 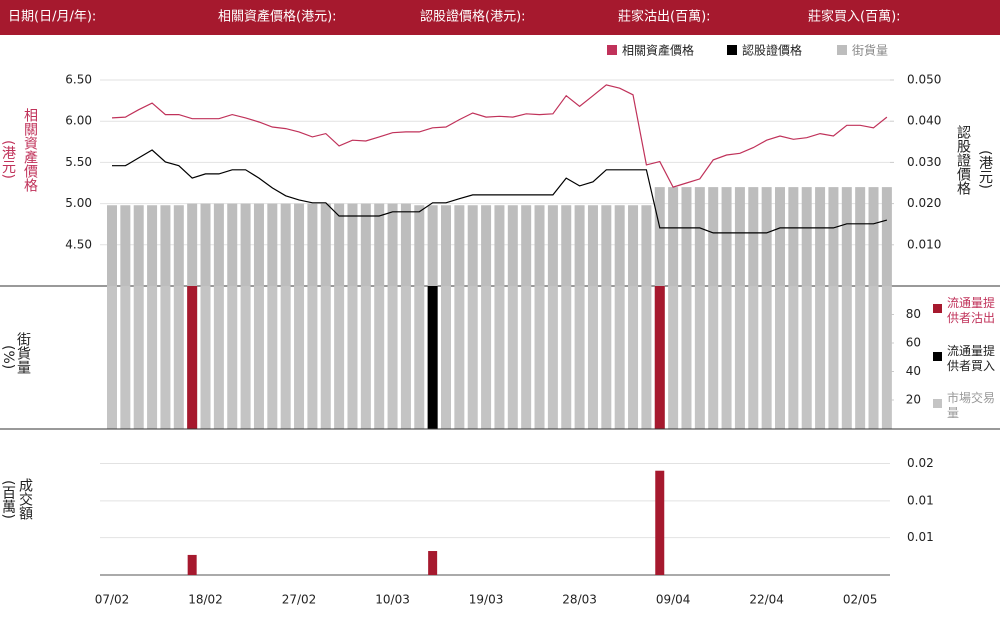 What do you see at coordinates (985, 169) in the screenshot?
I see `y2-label-unit: (港元)` at bounding box center [985, 169].